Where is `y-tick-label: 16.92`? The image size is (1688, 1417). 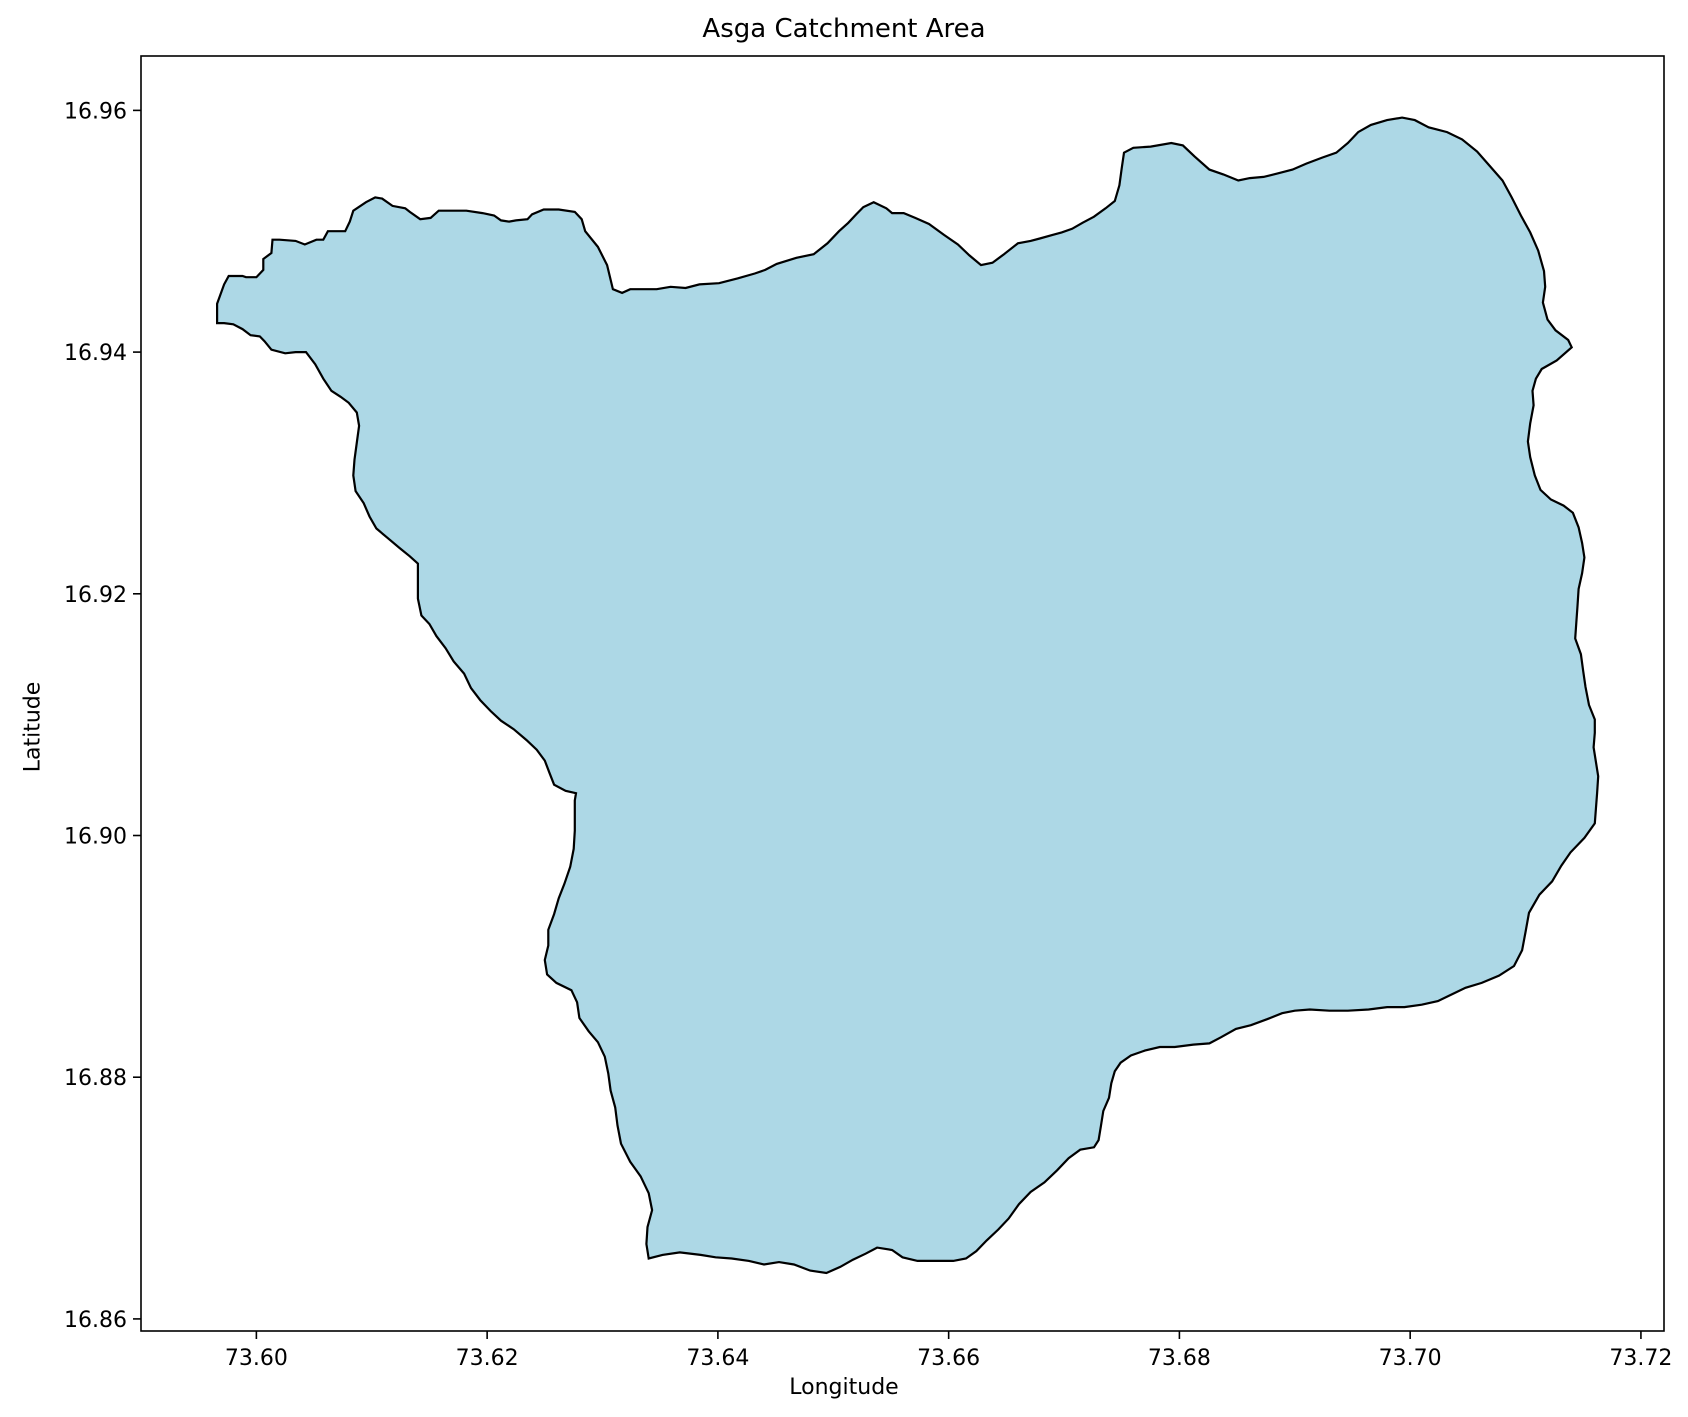
y-tick-label: 16.92 is located at coordinates (95, 595).